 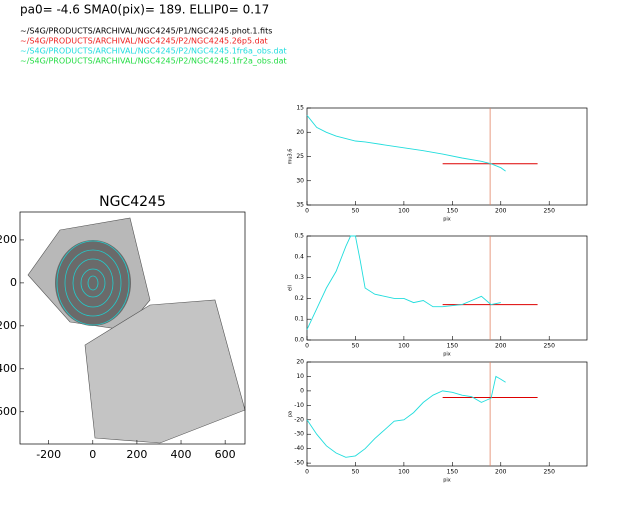 I want to click on y-tick-label: 35, so click(x=300, y=205).